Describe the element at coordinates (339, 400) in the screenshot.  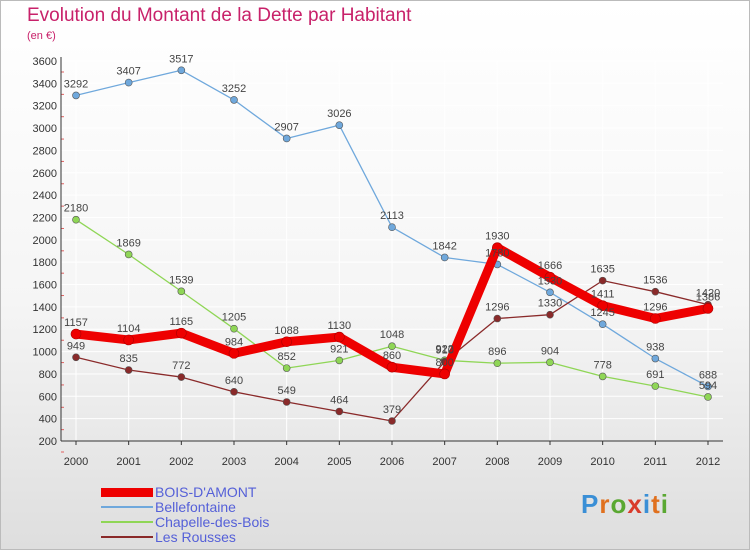
I see `data-label: 464` at that location.